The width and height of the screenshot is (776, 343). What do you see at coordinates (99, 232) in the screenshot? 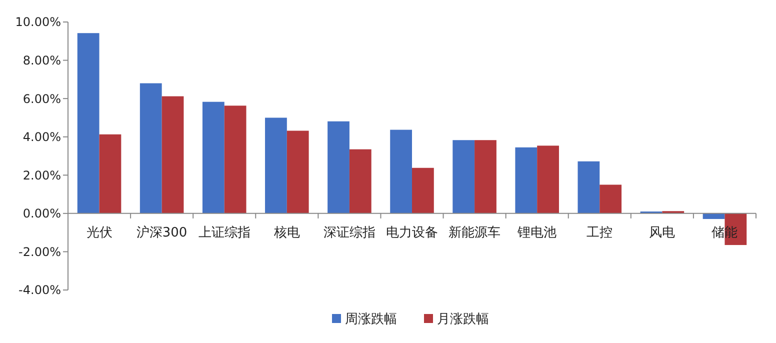
I see `x-tick-label: 光伏` at bounding box center [99, 232].